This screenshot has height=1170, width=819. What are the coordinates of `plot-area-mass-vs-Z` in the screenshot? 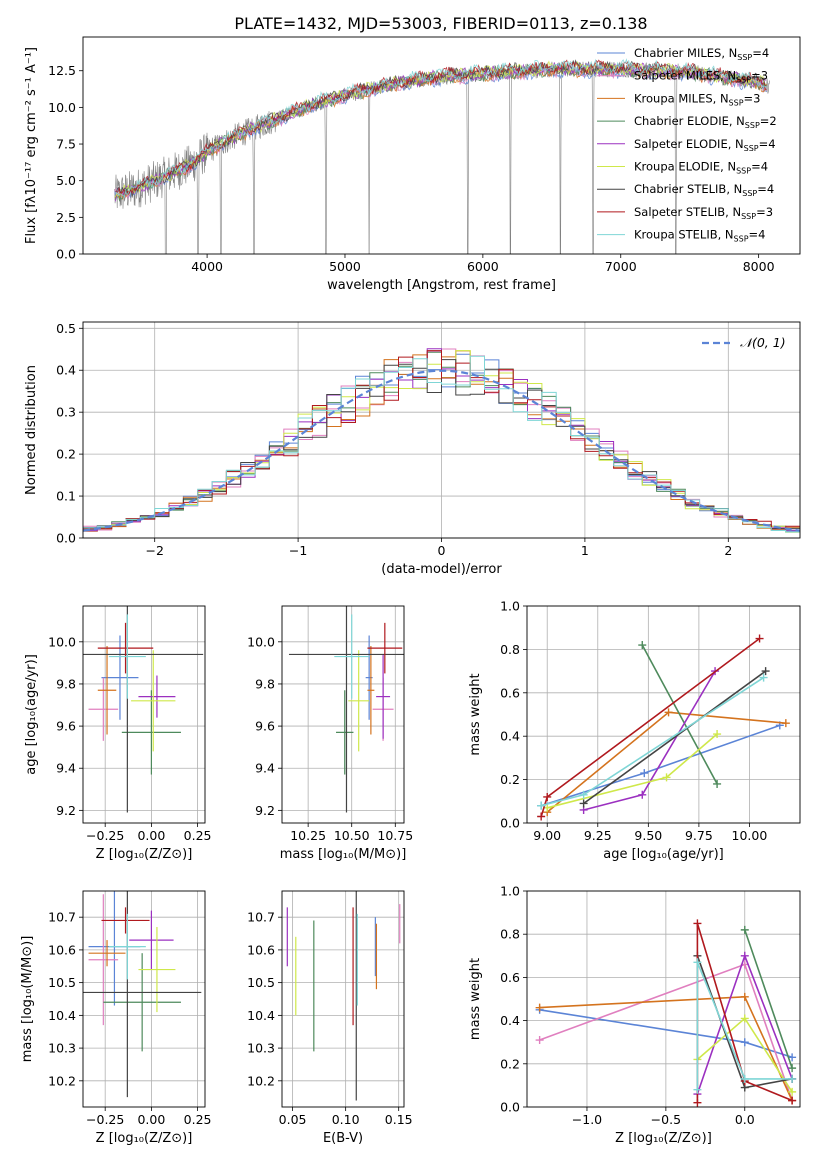 It's located at (142, 994).